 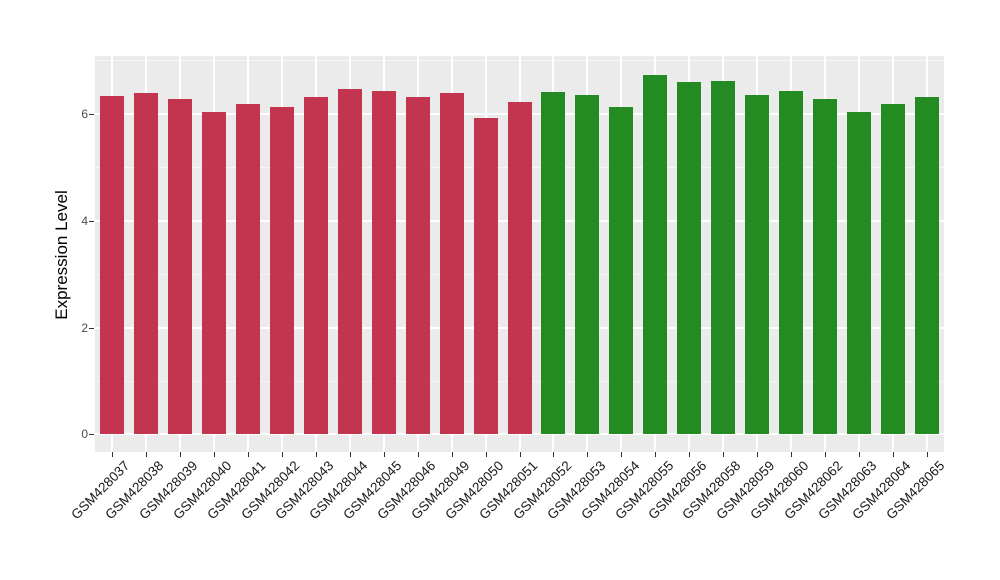 What do you see at coordinates (247, 269) in the screenshot?
I see `bar-GSM428041` at bounding box center [247, 269].